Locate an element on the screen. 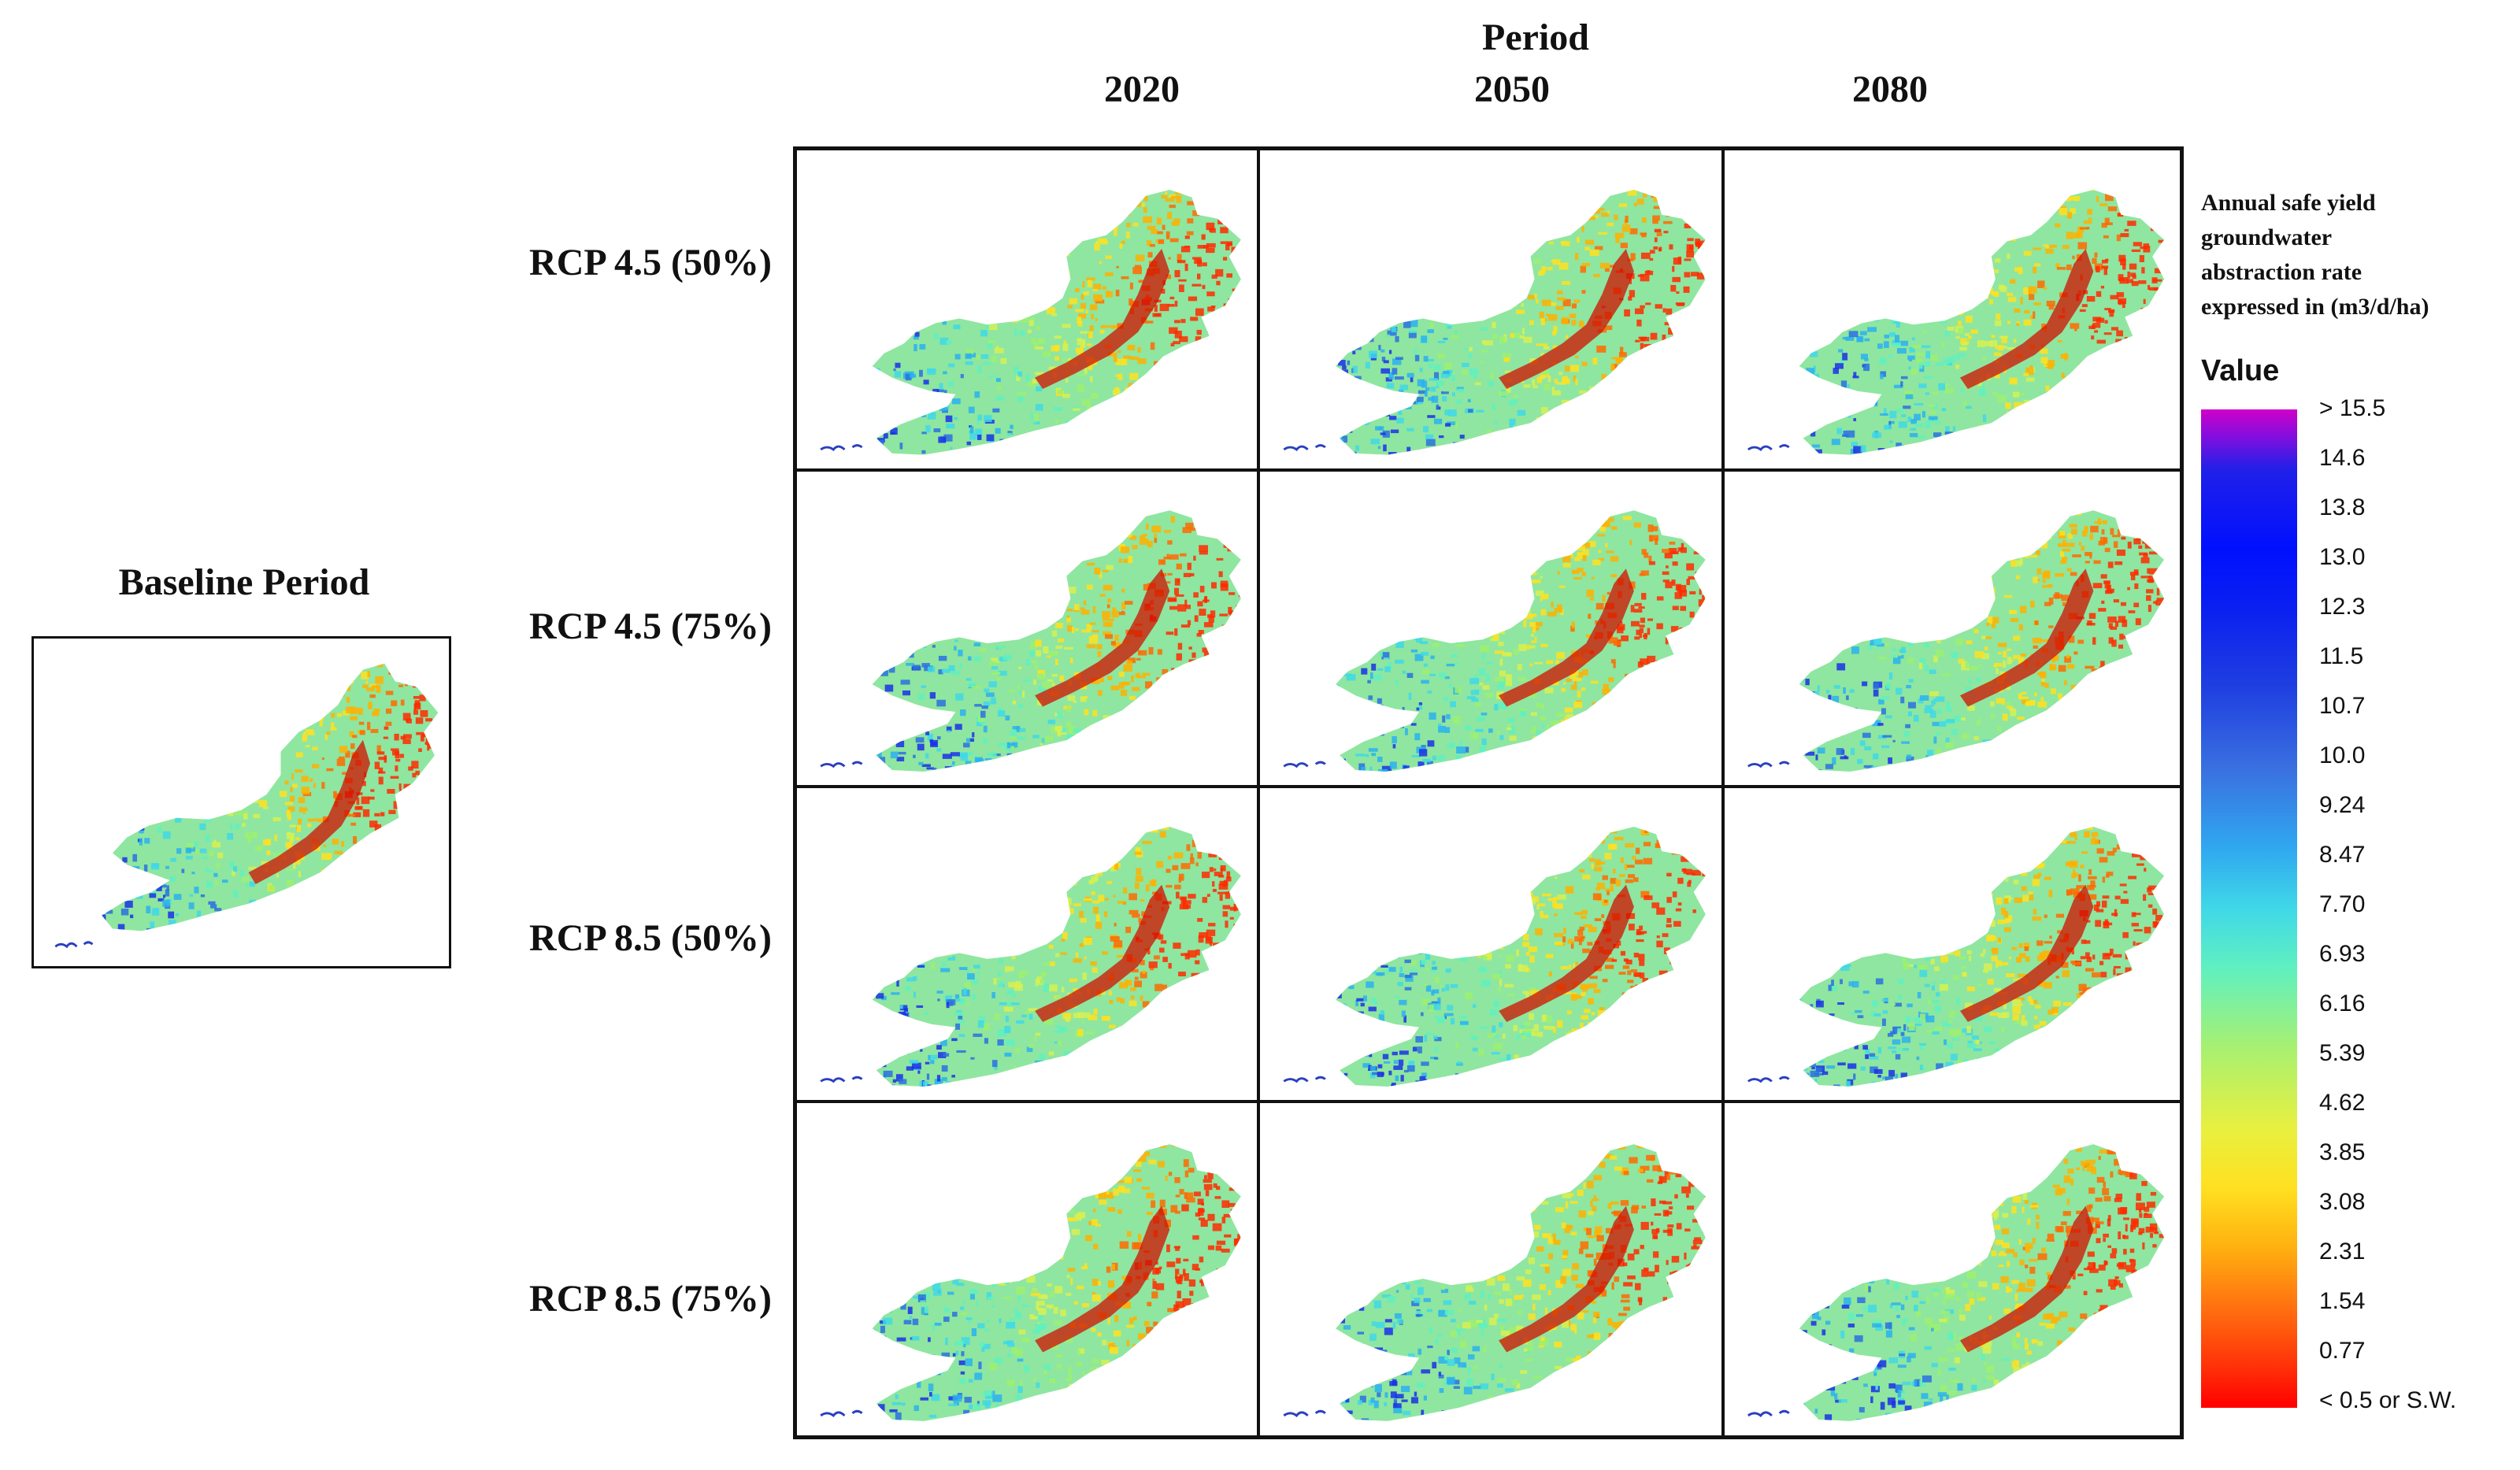  legend-tick: 11.5 is located at coordinates (2341, 656).